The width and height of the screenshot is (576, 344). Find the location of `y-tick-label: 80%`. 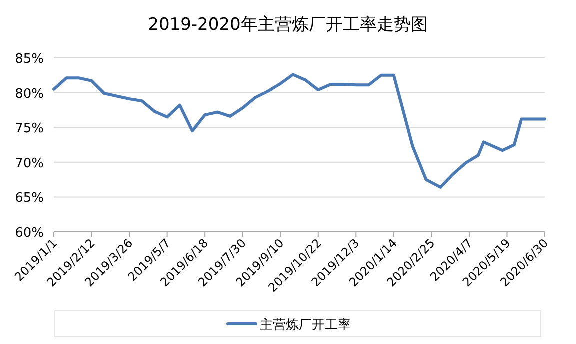

y-tick-label: 80% is located at coordinates (29, 94).